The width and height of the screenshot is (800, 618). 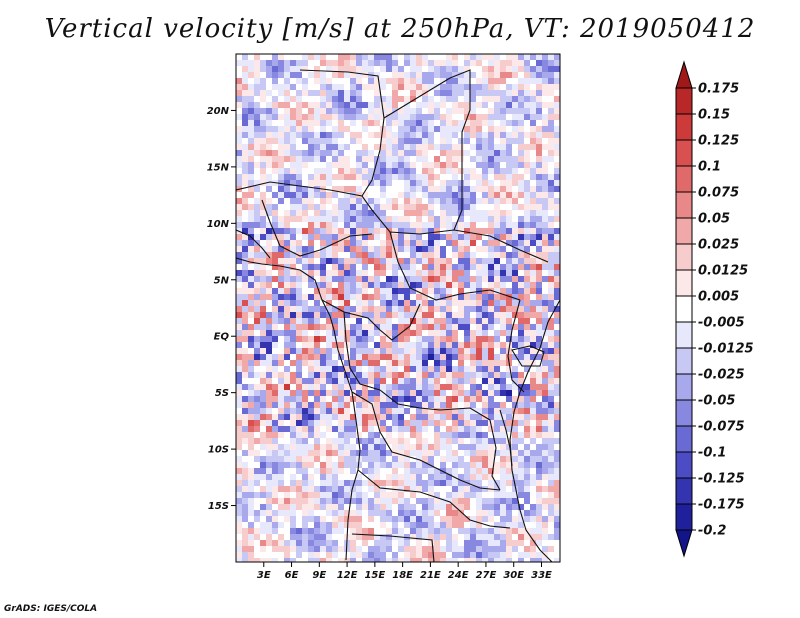 What do you see at coordinates (434, 499) in the screenshot?
I see `border-south` at bounding box center [434, 499].